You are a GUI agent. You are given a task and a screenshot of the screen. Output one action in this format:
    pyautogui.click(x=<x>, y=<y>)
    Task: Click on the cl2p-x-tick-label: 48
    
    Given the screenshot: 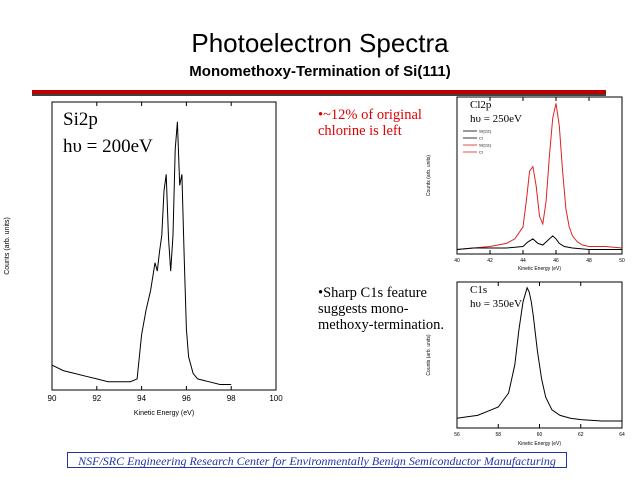 What is the action you would take?
    pyautogui.click(x=589, y=261)
    